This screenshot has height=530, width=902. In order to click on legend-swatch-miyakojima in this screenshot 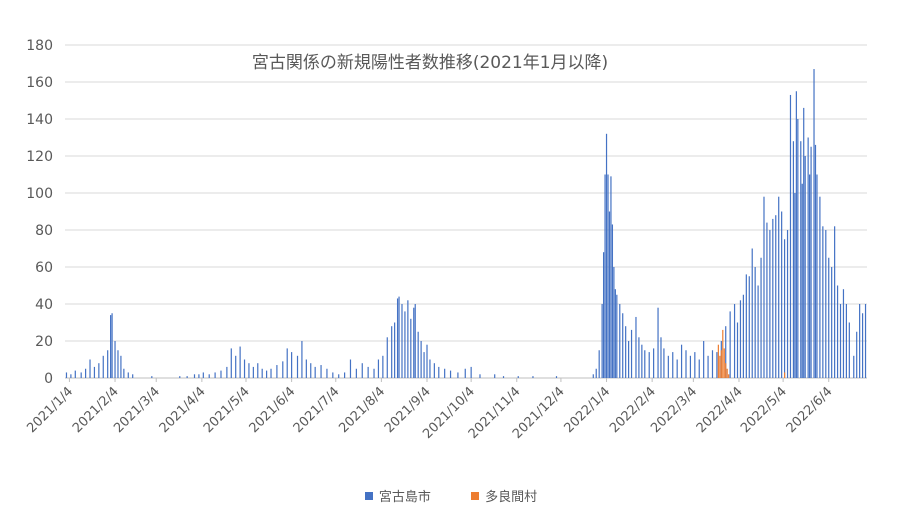, I will do `click(368, 495)`.